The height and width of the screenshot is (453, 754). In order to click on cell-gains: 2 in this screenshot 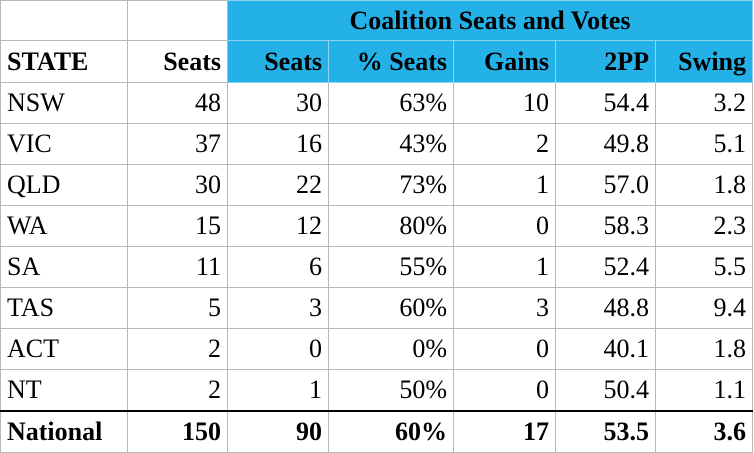, I will do `click(504, 144)`.